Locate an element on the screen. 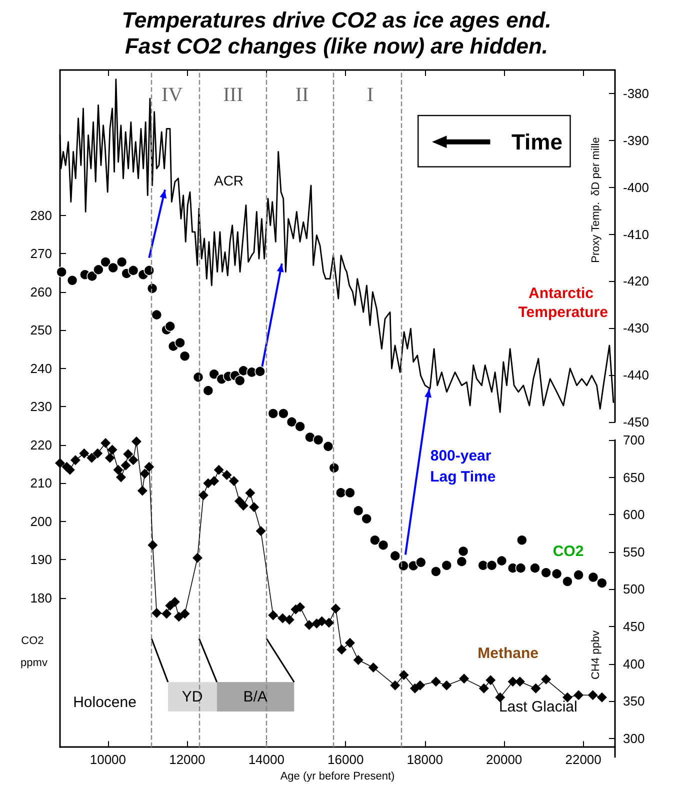  y3-tick-label: 650 is located at coordinates (634, 477).